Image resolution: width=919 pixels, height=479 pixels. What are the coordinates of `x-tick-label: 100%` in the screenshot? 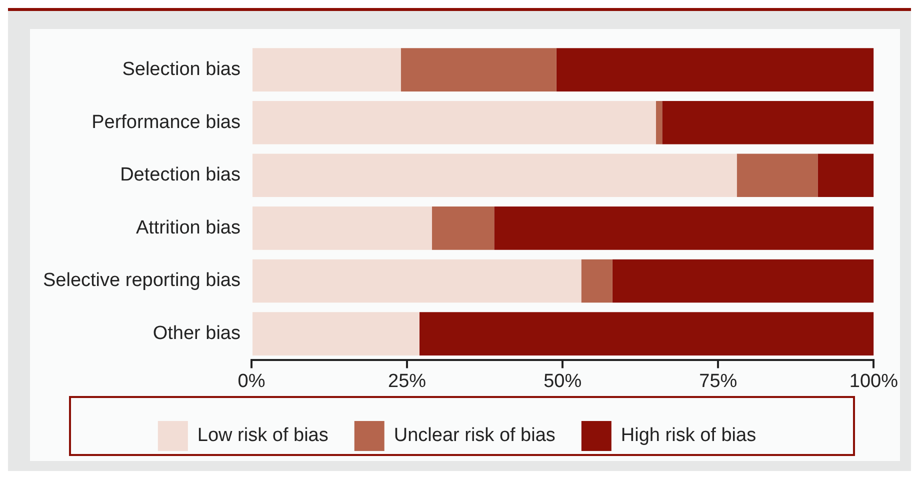 It's located at (873, 381).